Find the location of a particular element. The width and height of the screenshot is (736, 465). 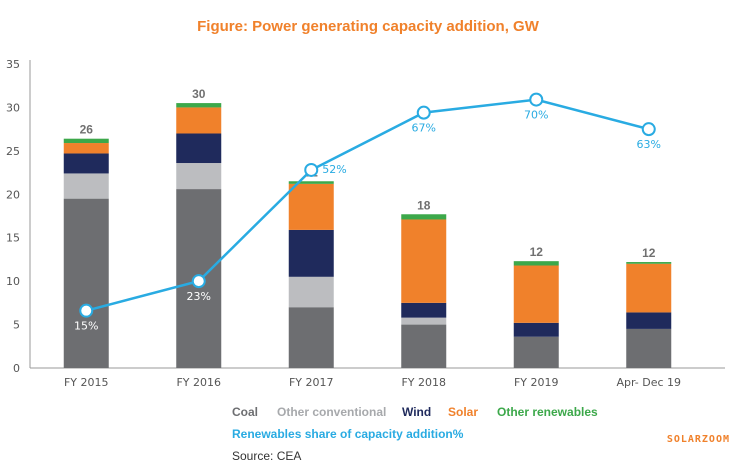

legend-item-wind: Wind is located at coordinates (416, 412).